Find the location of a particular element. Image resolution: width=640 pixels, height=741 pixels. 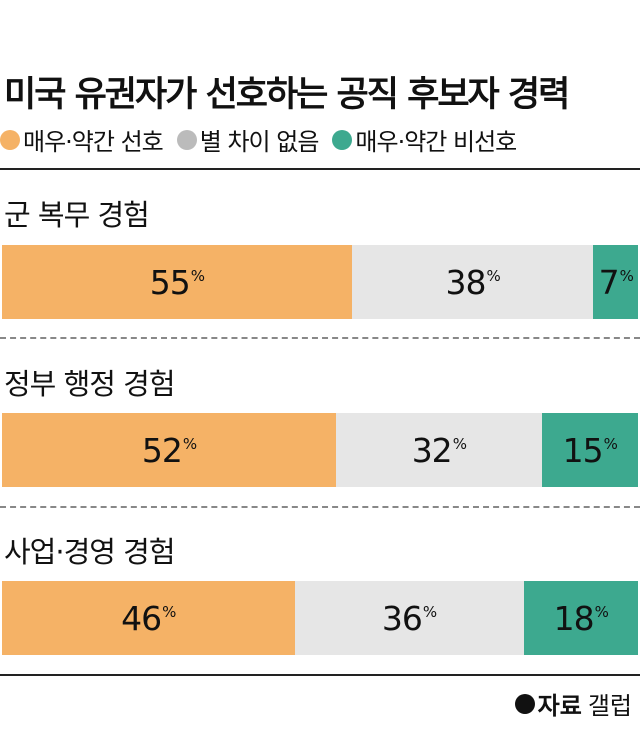

legend-label-prefer: 매우·약간 선호 is located at coordinates (93, 142).